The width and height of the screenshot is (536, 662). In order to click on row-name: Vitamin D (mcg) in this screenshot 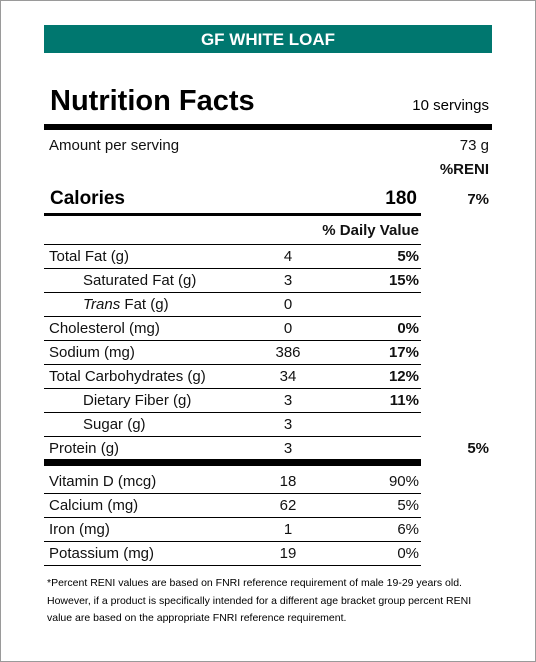, I will do `click(103, 481)`.